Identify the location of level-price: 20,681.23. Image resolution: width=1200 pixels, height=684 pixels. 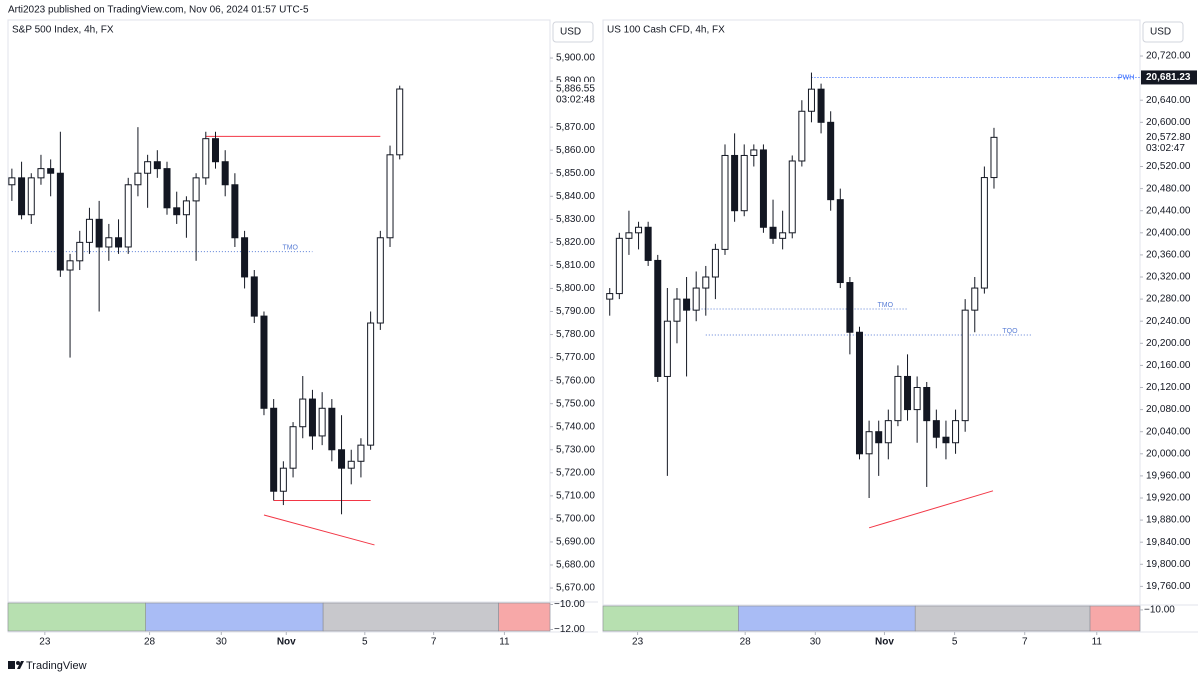
(1168, 77).